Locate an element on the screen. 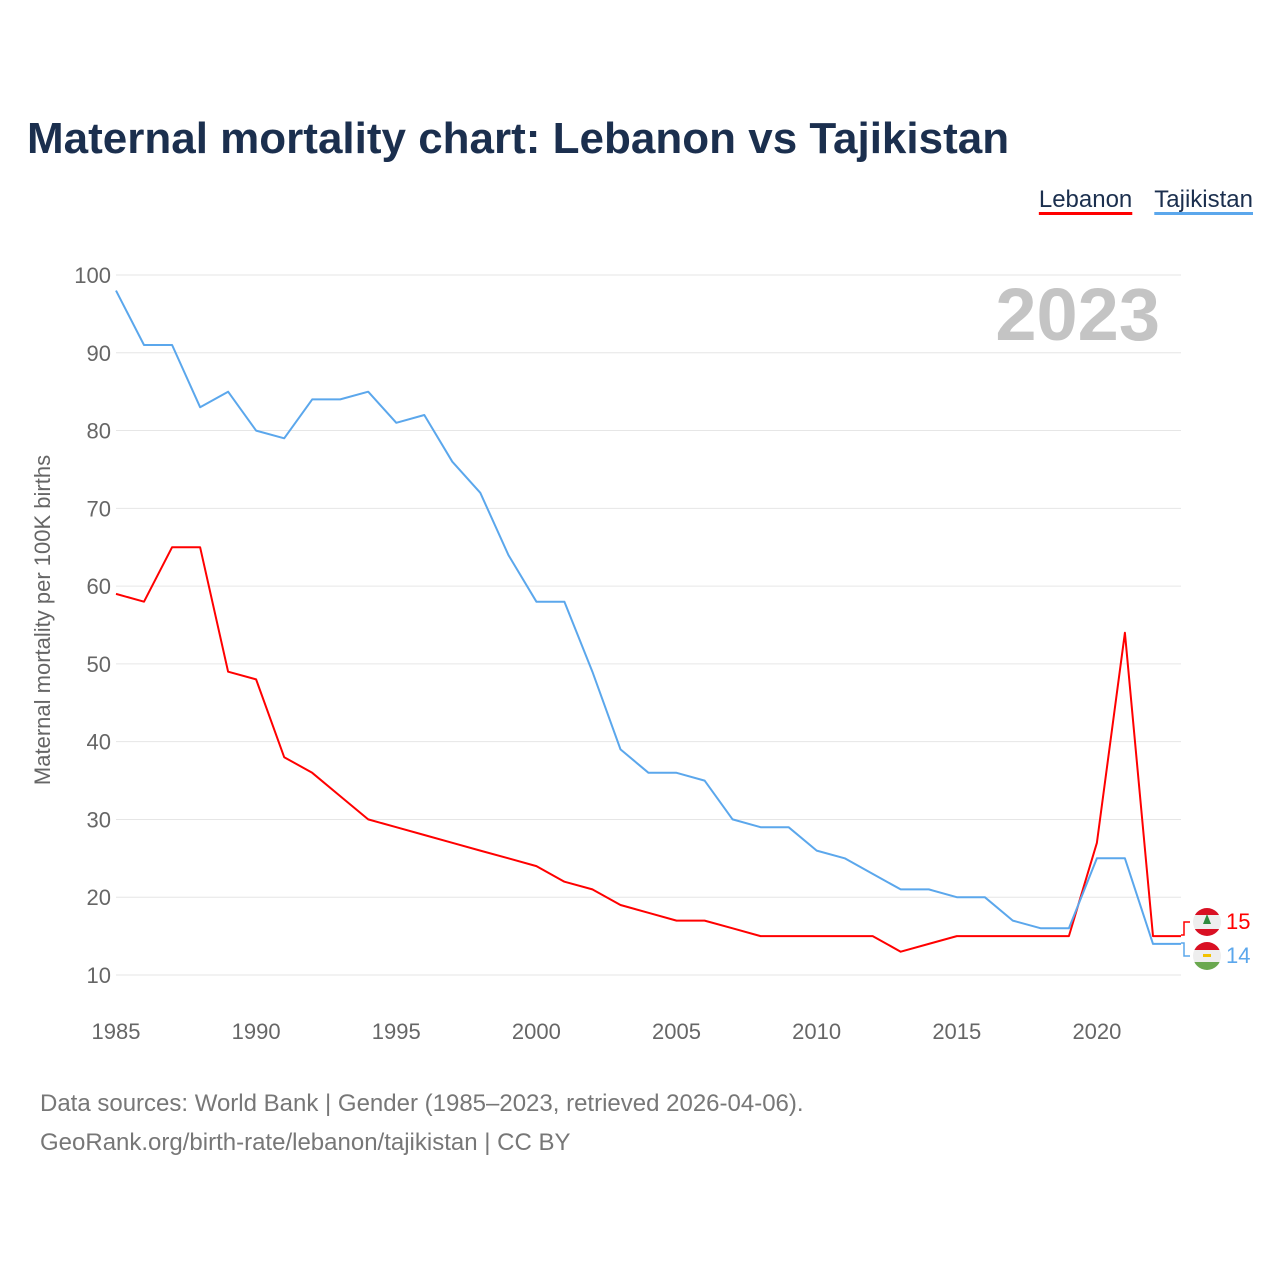  lebanon-end-value: 15 is located at coordinates (1238, 921).